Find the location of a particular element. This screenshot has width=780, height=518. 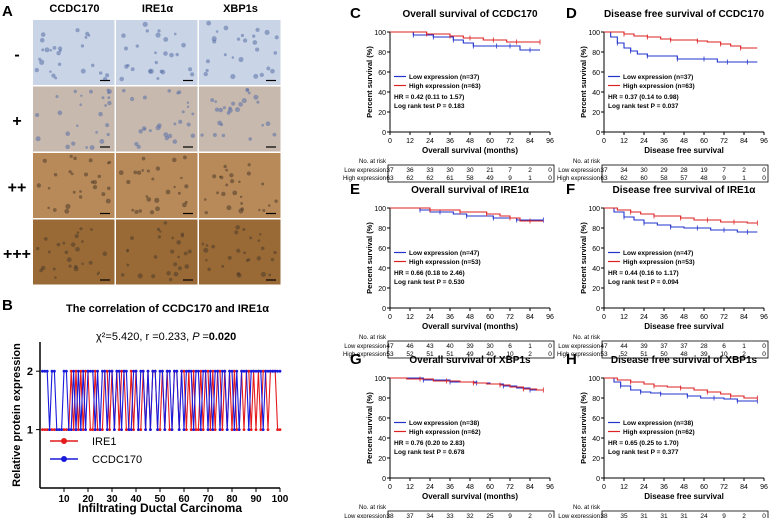

risk-table-value: 7 is located at coordinates (724, 170).